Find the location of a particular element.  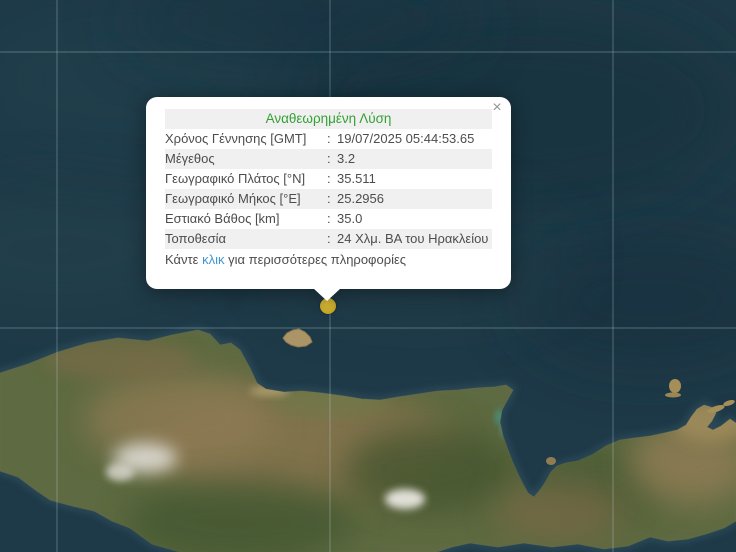

footer-text-suffix: για περισσότερες πληροφορίες is located at coordinates (315, 259).